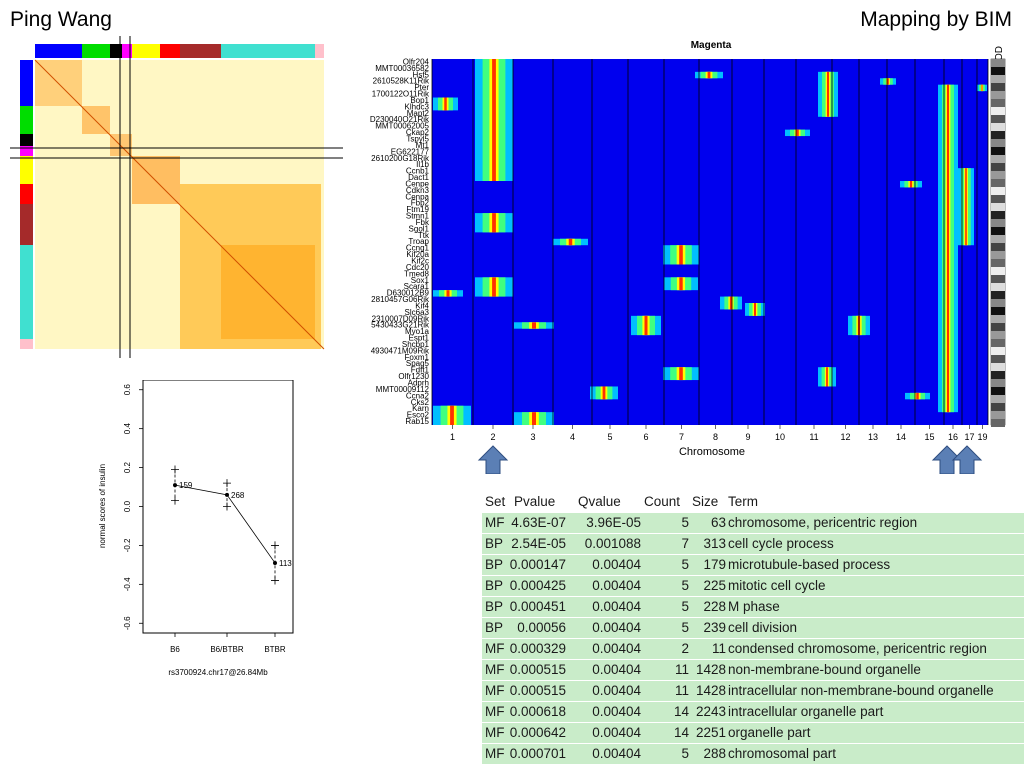 The width and height of the screenshot is (1024, 768). I want to click on x-tick-label: BTBR, so click(275, 649).